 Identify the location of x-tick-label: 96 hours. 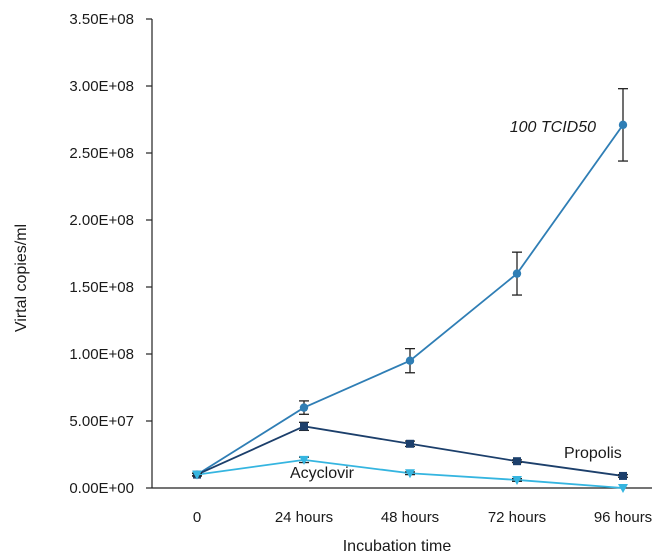
(623, 517).